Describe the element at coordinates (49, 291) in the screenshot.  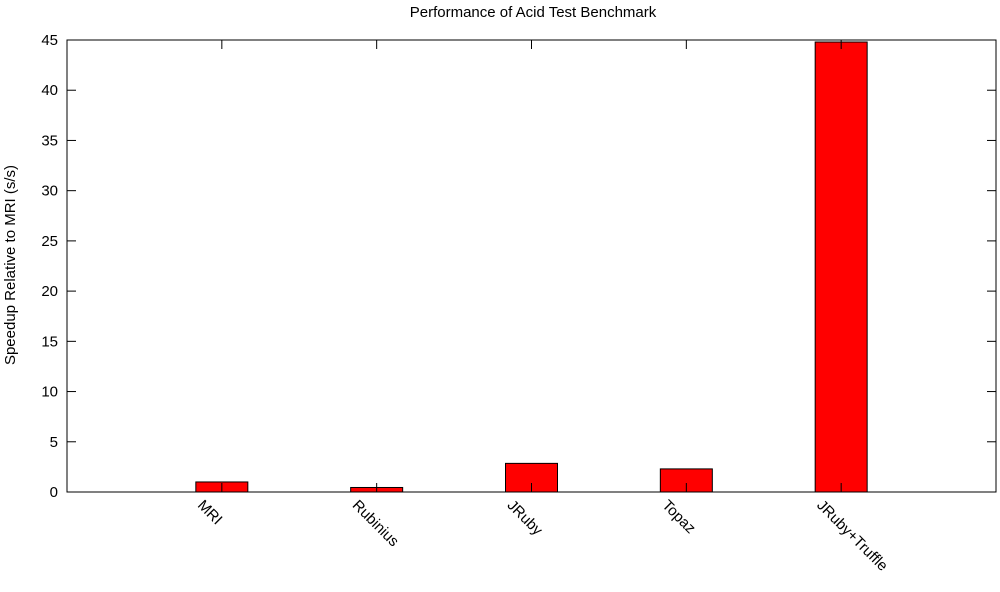
I see `y-tick-label: 20` at that location.